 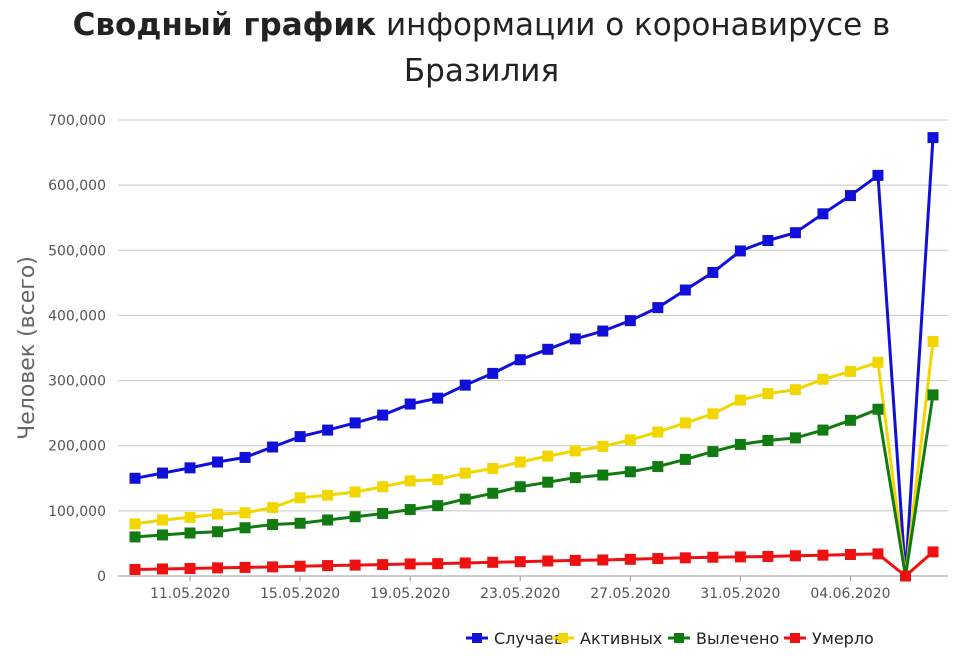 I want to click on x-tick-label: 27.05.2020, so click(x=630, y=594).